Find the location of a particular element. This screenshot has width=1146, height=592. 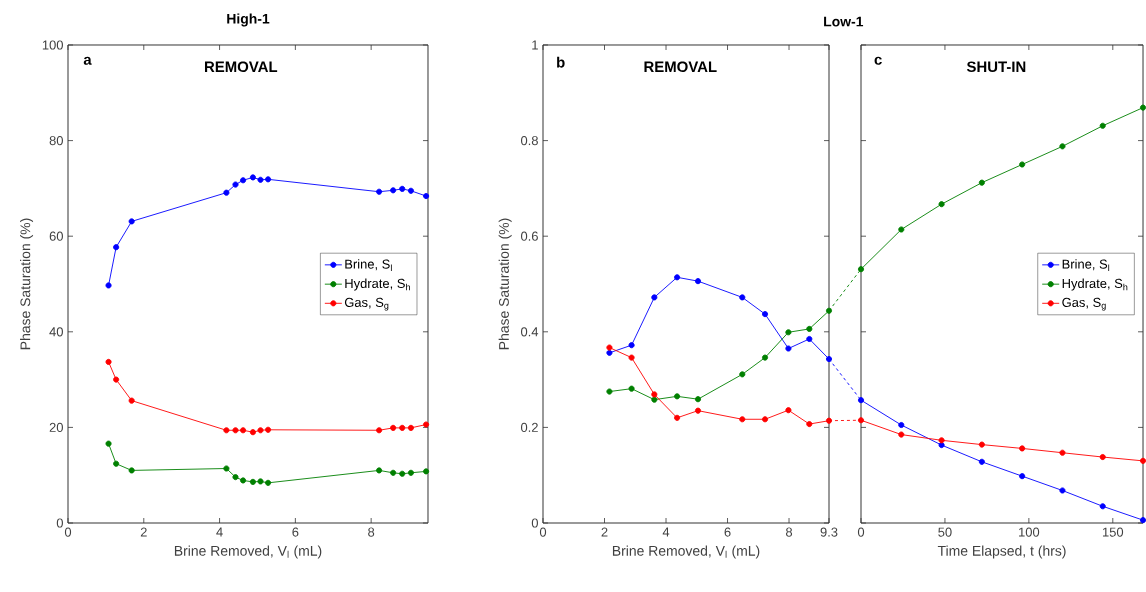

y-tick-label: 60 is located at coordinates (56, 236).